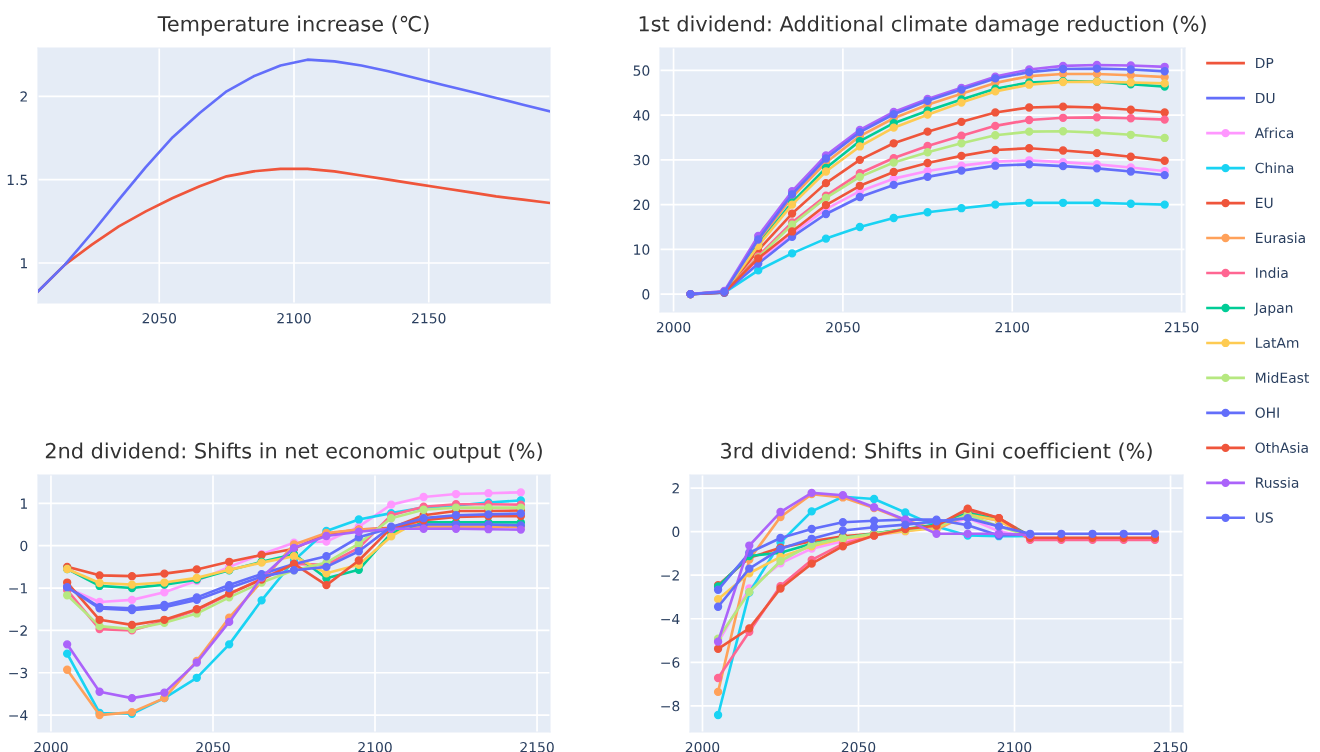 The height and width of the screenshot is (752, 1320). Describe the element at coordinates (1264, 203) in the screenshot. I see `legend-label: EU` at that location.